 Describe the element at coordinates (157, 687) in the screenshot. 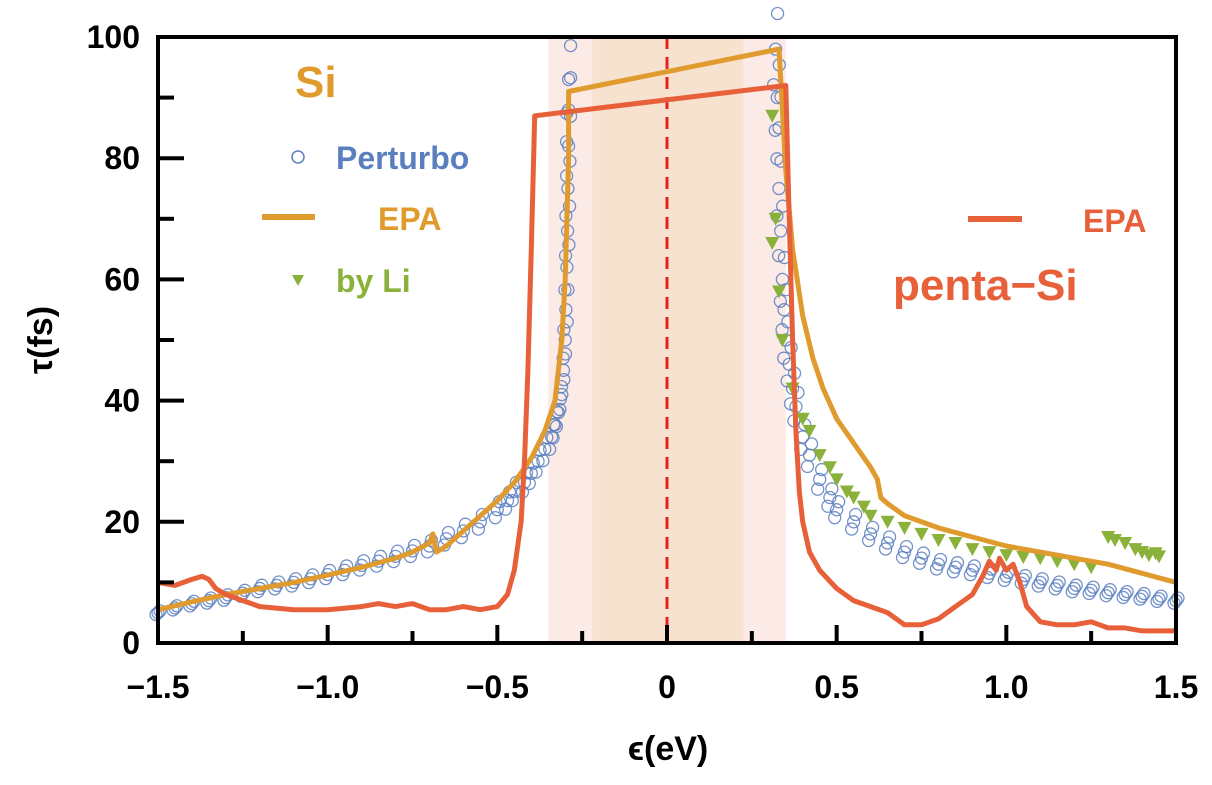

I see `x-tick-label: −1.5` at that location.